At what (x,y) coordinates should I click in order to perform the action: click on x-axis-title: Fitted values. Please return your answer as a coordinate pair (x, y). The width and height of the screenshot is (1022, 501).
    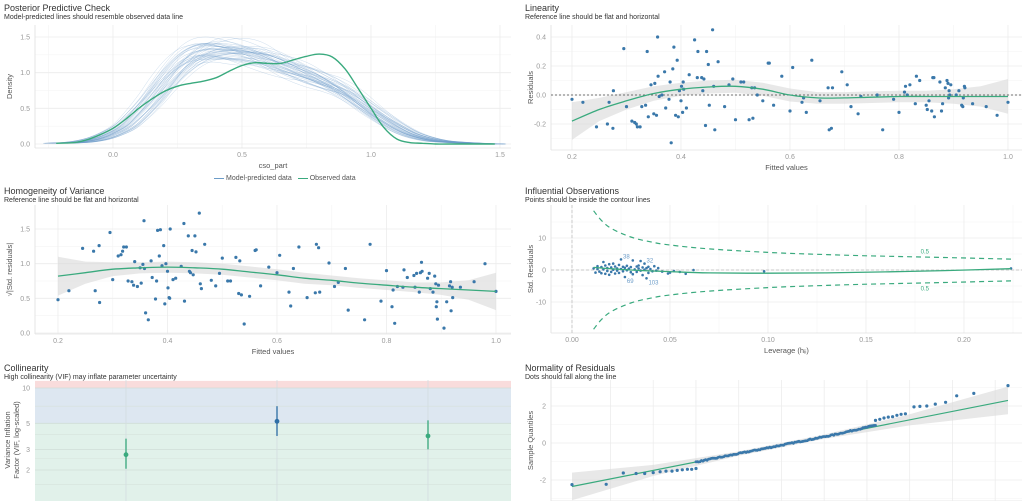
    Looking at the image, I should click on (273, 351).